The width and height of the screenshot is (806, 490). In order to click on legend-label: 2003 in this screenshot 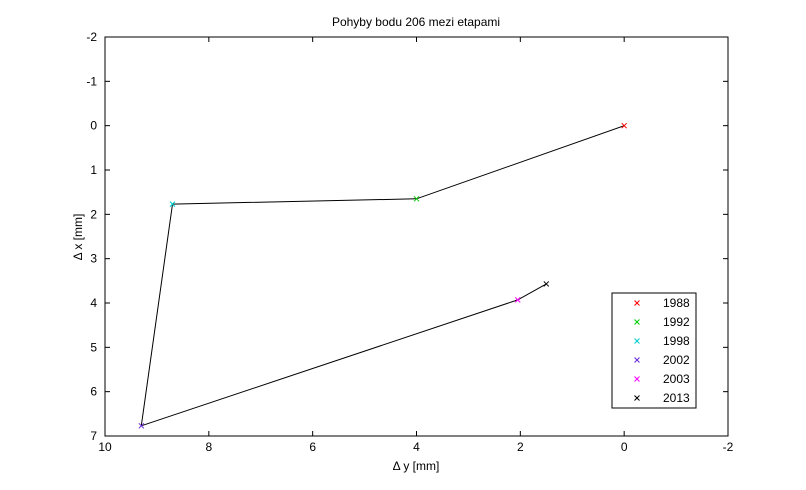, I will do `click(676, 379)`.